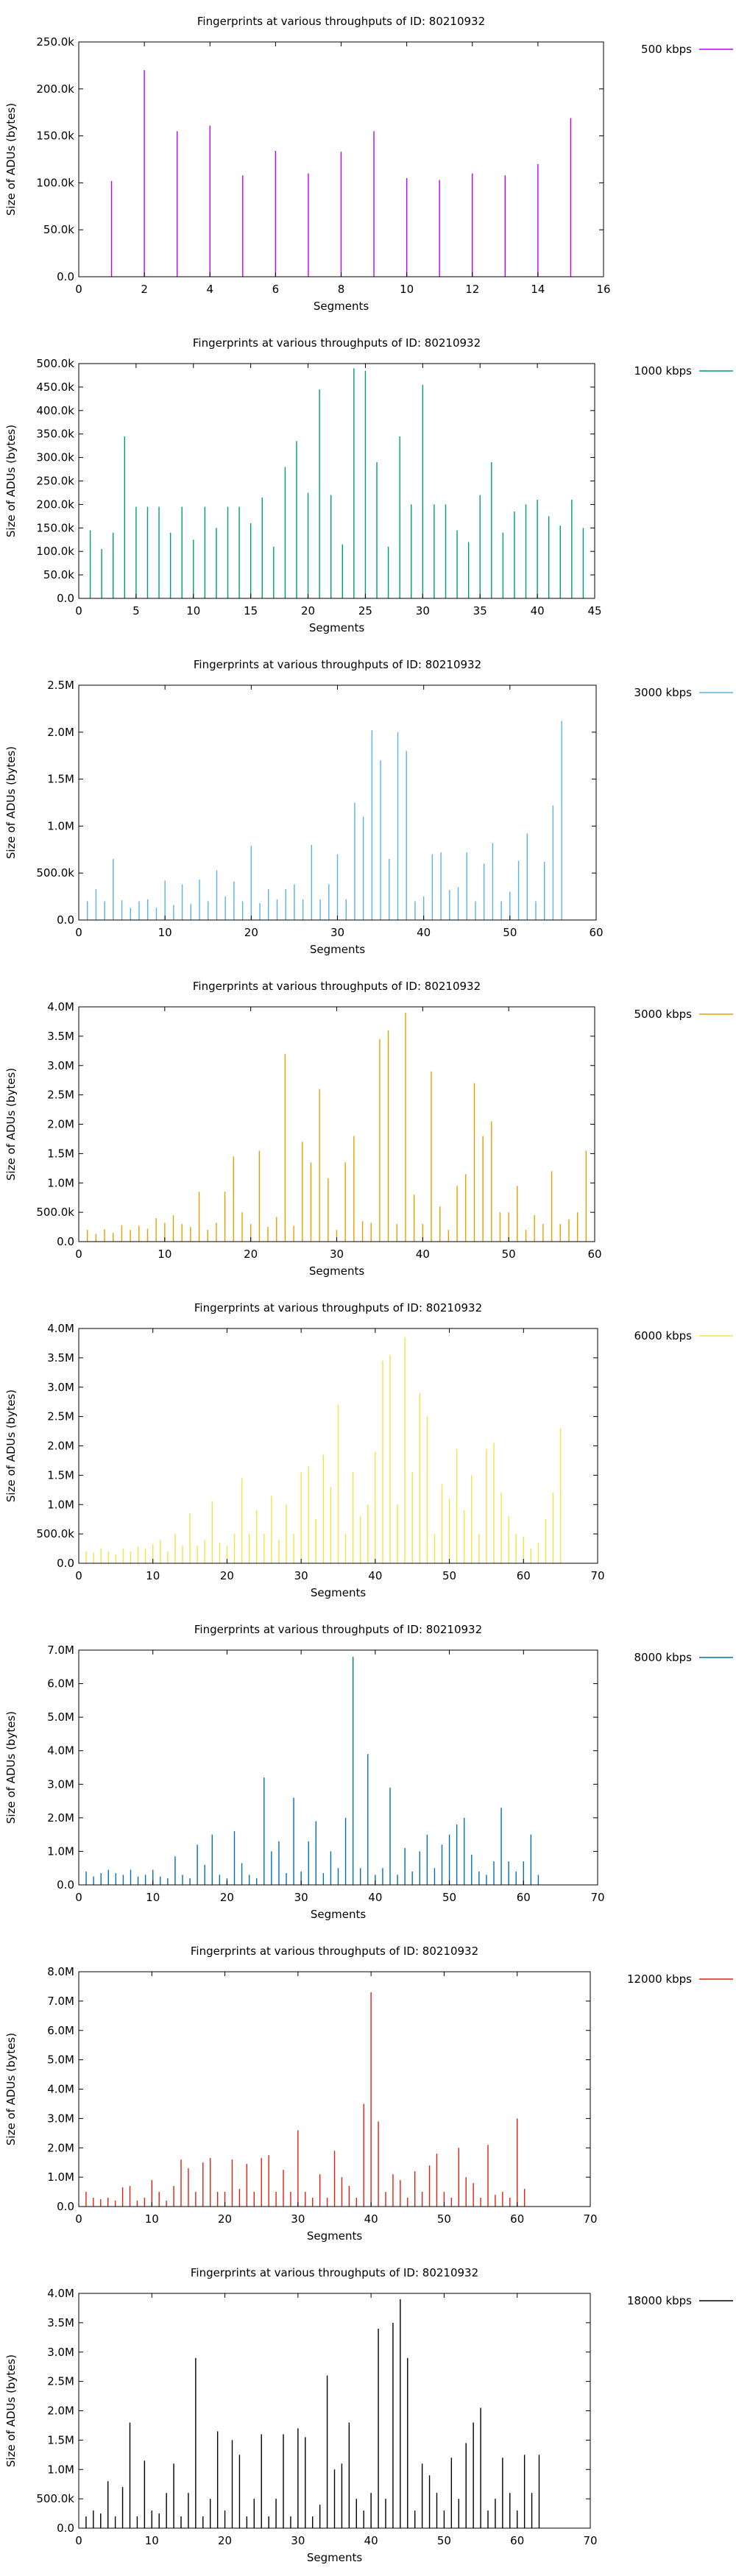  I want to click on legend-label: 18000 kbps, so click(659, 2300).